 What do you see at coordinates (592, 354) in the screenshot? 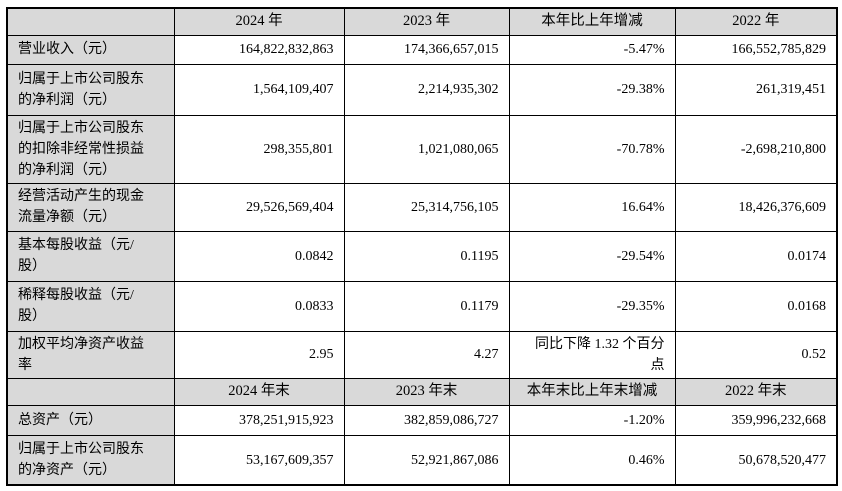
I see `value-change: 同比下降 1.32 个百分 点` at bounding box center [592, 354].